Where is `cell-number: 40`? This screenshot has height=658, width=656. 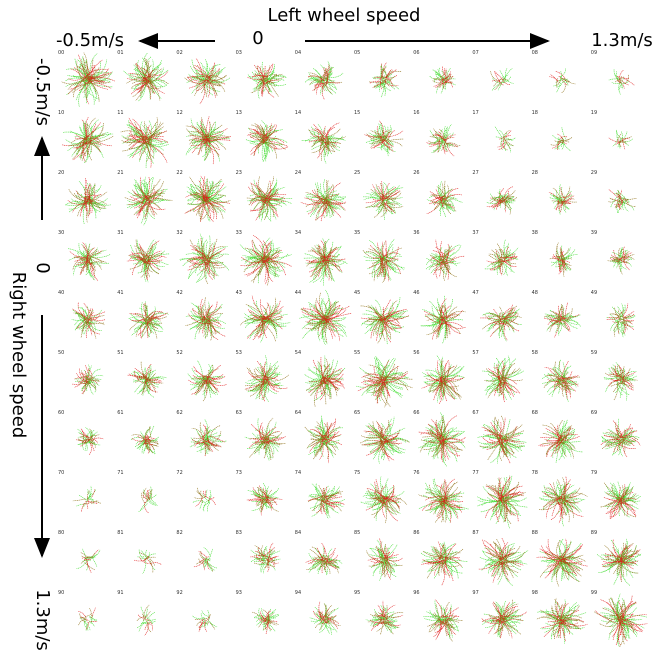
cell-number: 40 is located at coordinates (61, 293).